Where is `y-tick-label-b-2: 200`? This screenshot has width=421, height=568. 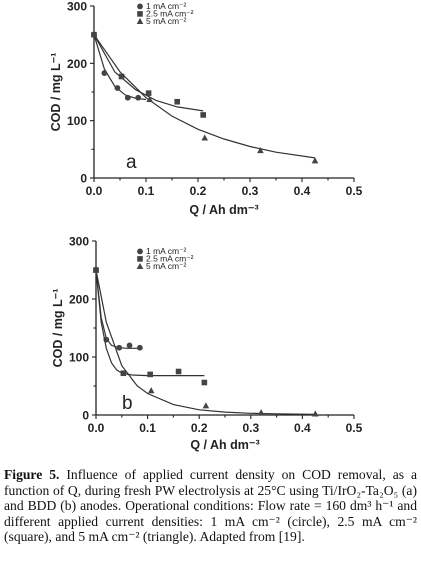 y-tick-label-b-2: 200 is located at coordinates (79, 300).